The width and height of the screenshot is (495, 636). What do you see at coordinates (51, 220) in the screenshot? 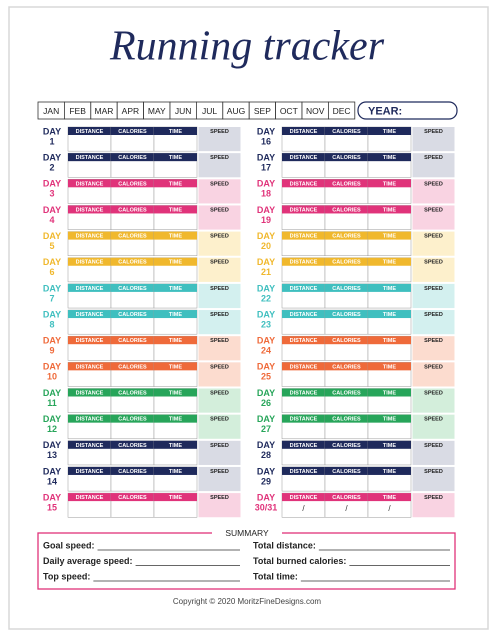
I see `day-number: 4` at bounding box center [51, 220].